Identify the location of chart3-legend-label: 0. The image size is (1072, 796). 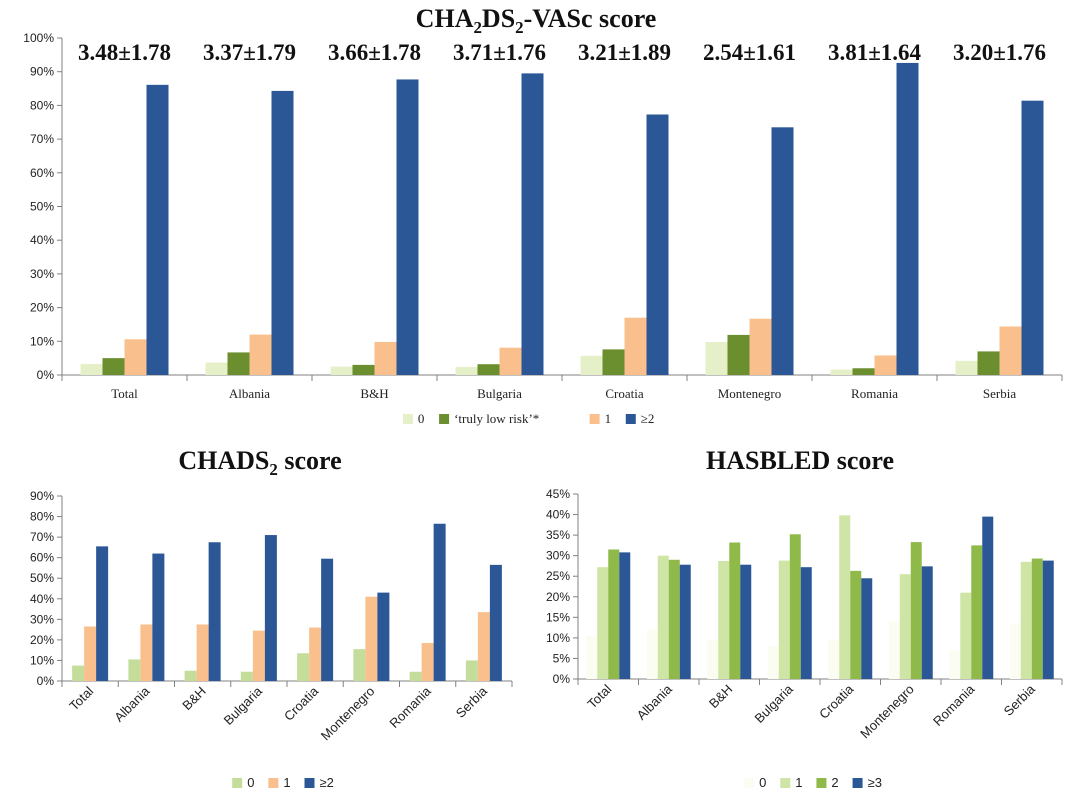
(762, 782).